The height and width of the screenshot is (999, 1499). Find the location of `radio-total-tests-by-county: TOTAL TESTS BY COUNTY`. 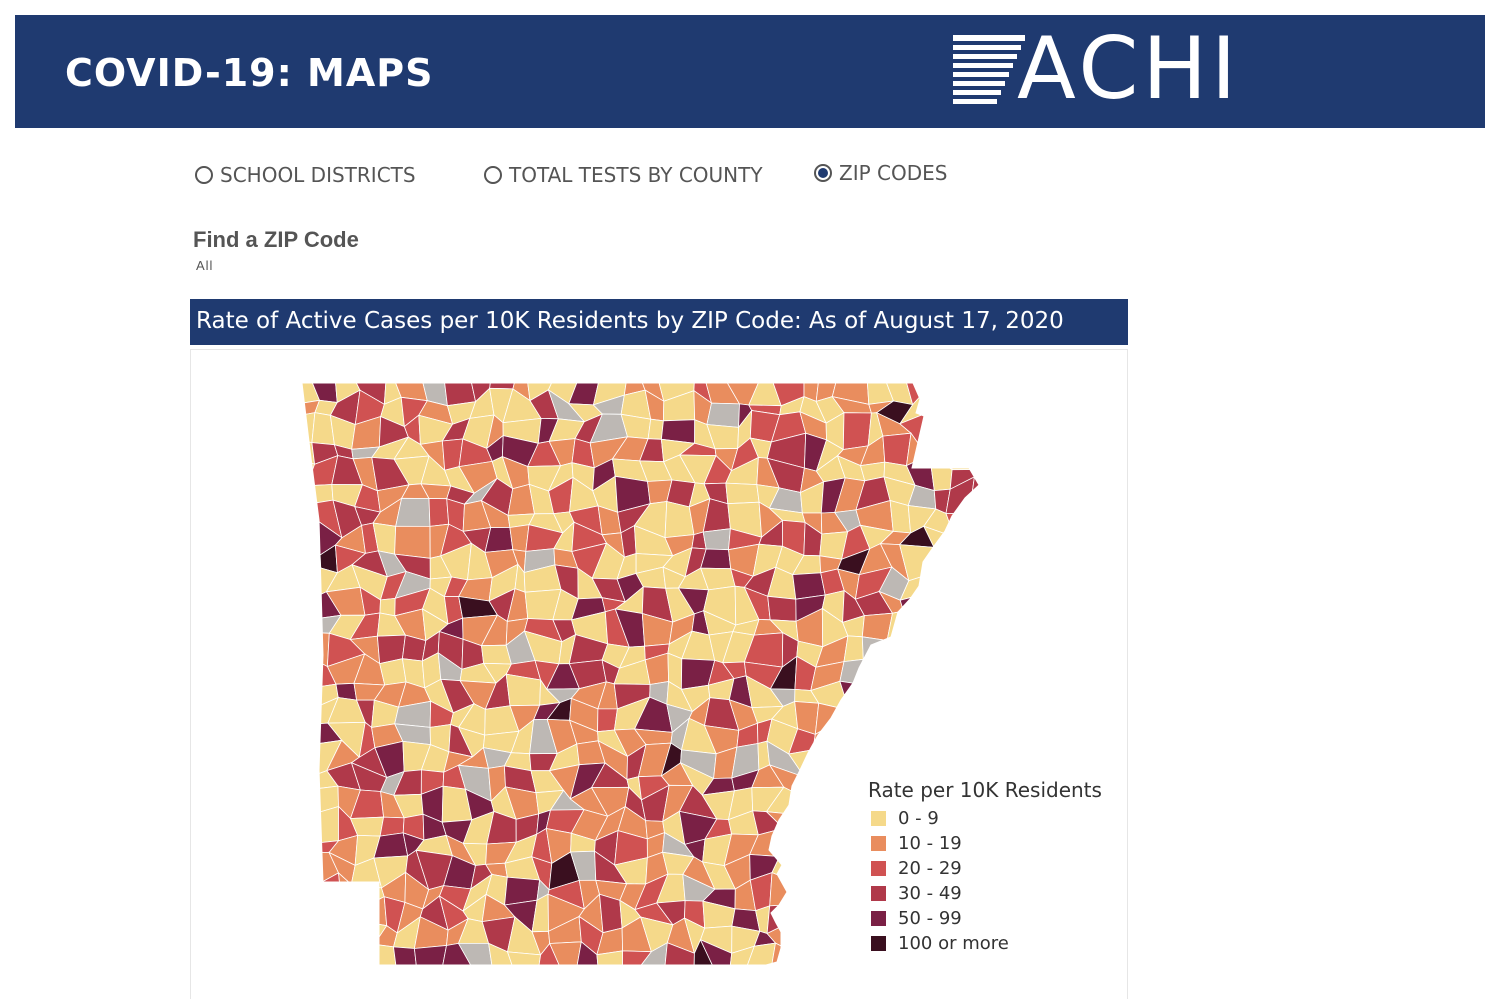

radio-total-tests-by-county: TOTAL TESTS BY COUNTY is located at coordinates (623, 175).